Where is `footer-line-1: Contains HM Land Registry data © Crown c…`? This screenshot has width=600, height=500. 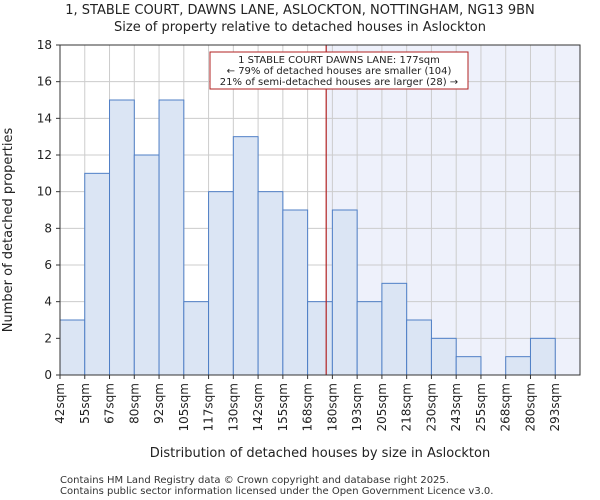 footer-line-1: Contains HM Land Registry data © Crown c… is located at coordinates (254, 480).